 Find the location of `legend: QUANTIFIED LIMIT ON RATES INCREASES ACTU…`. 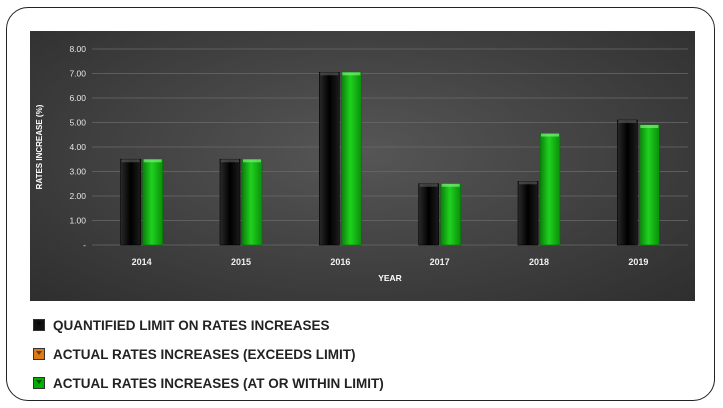

legend: QUANTIFIED LIMIT ON RATES INCREASES ACTU… is located at coordinates (208, 359).